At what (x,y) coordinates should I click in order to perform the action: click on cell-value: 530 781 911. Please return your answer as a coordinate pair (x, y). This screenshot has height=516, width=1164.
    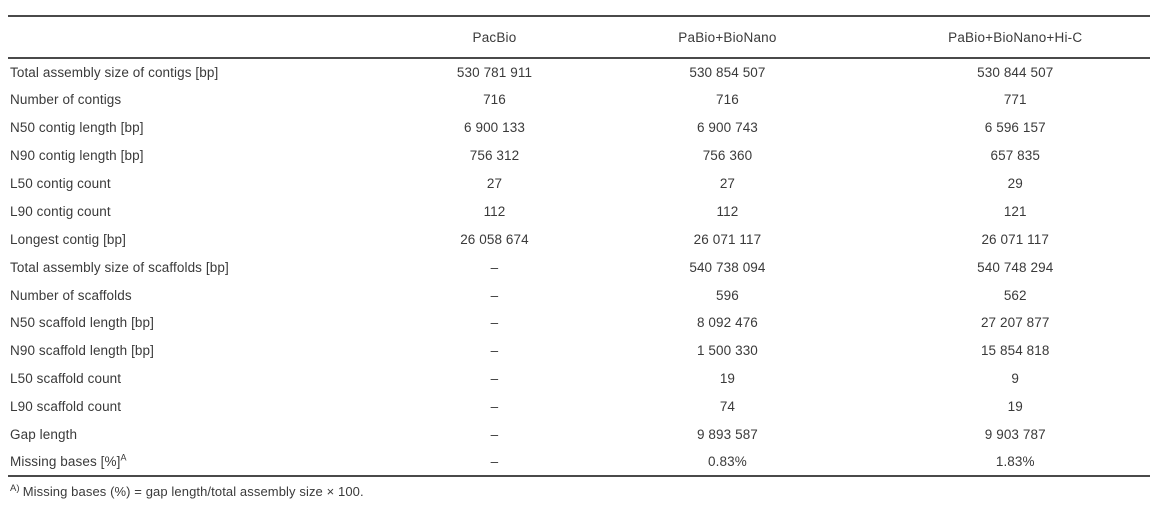
    Looking at the image, I should click on (494, 72).